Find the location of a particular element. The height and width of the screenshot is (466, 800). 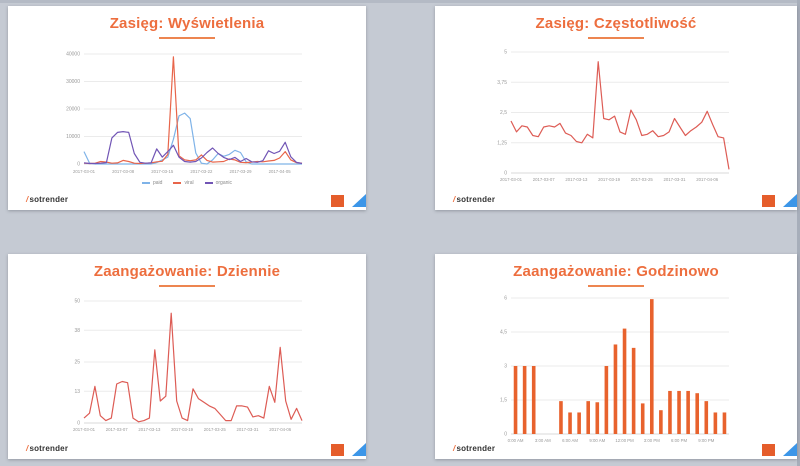

slide-title: Zaangażowanie: Godzinowo is located at coordinates (616, 271).